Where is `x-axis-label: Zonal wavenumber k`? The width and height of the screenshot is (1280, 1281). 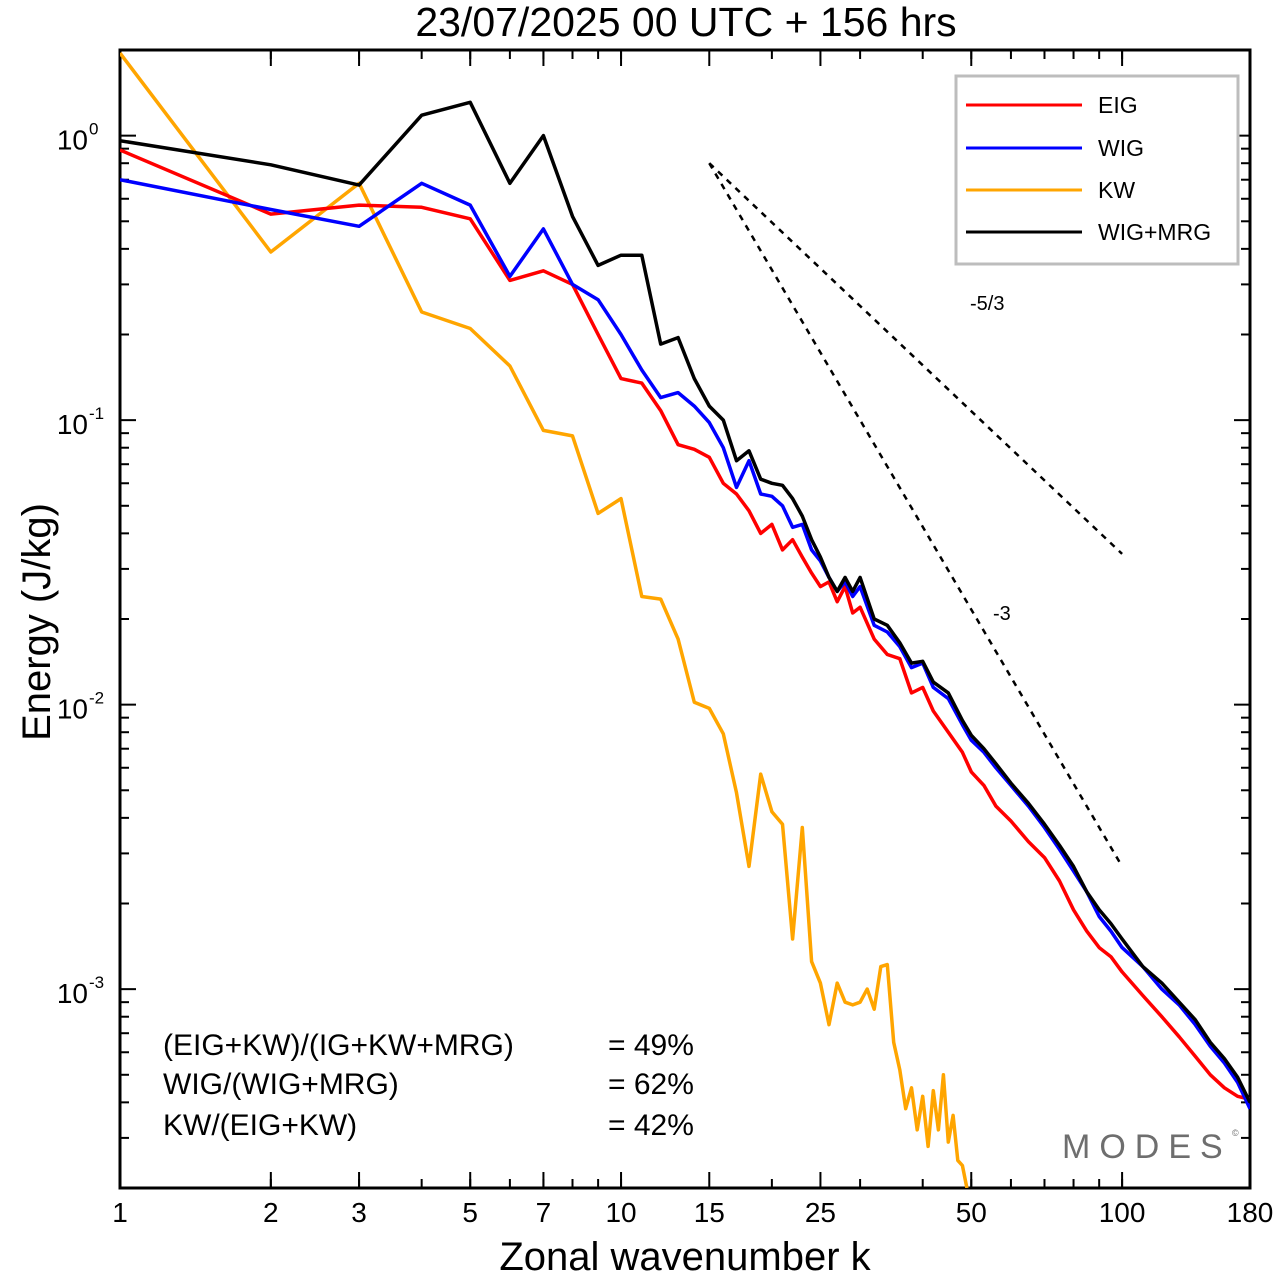
x-axis-label: Zonal wavenumber k is located at coordinates (685, 1257).